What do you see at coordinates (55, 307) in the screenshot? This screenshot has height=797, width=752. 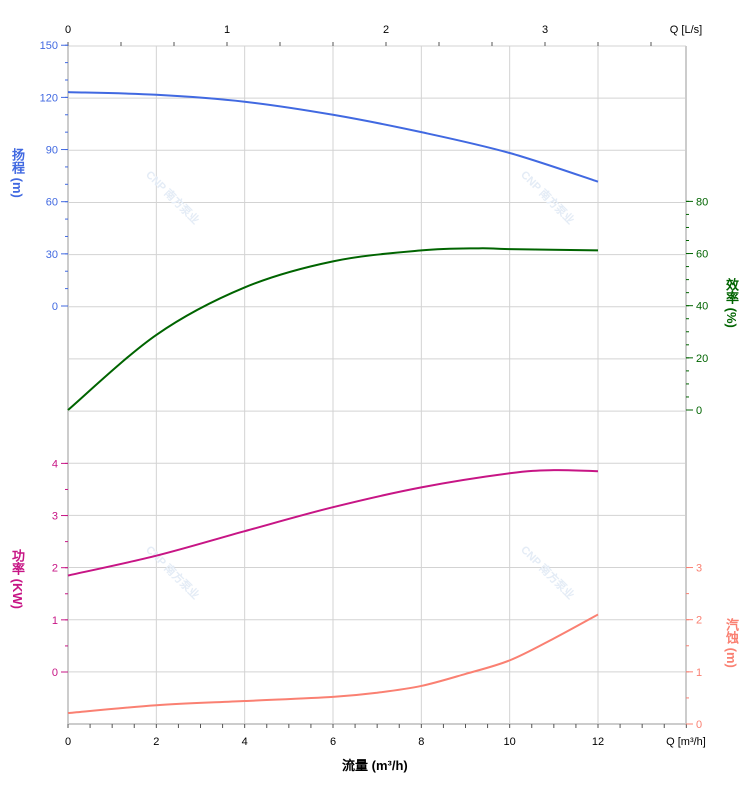 I see `head-tick-label: 0` at bounding box center [55, 307].